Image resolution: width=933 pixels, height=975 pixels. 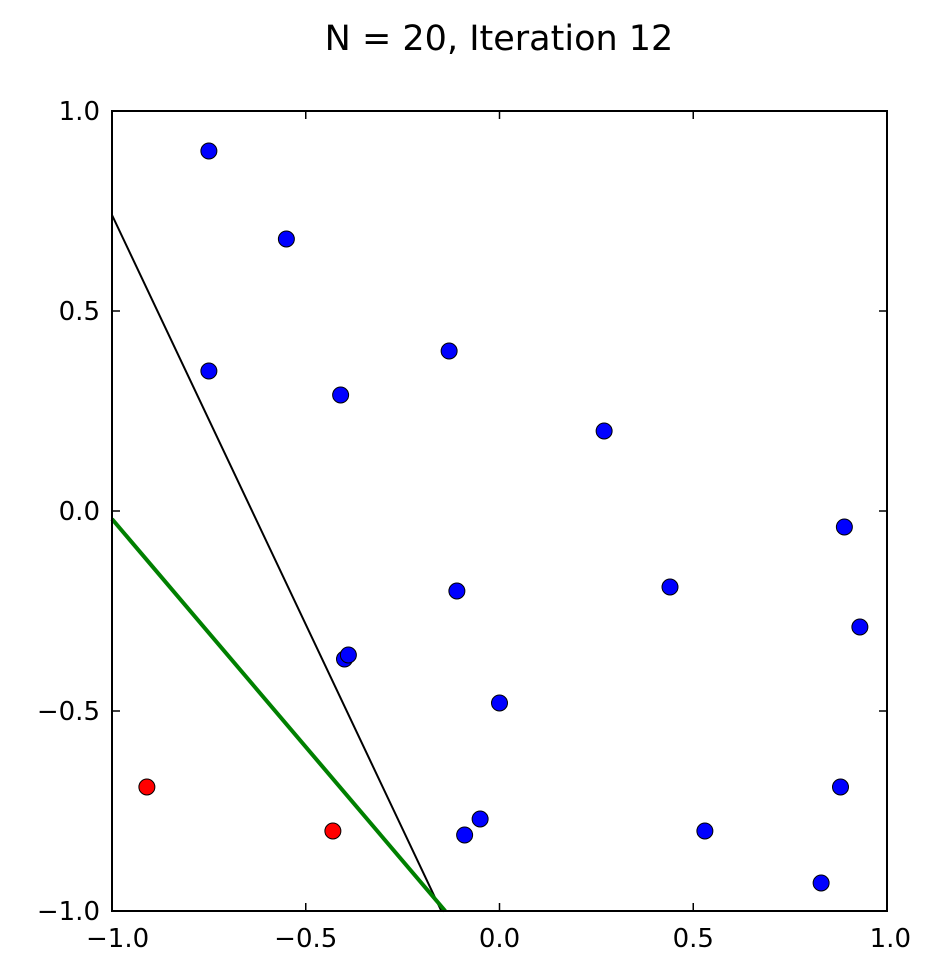 What do you see at coordinates (499, 39) in the screenshot?
I see `chart-title: N = 20, Iteration 12` at bounding box center [499, 39].